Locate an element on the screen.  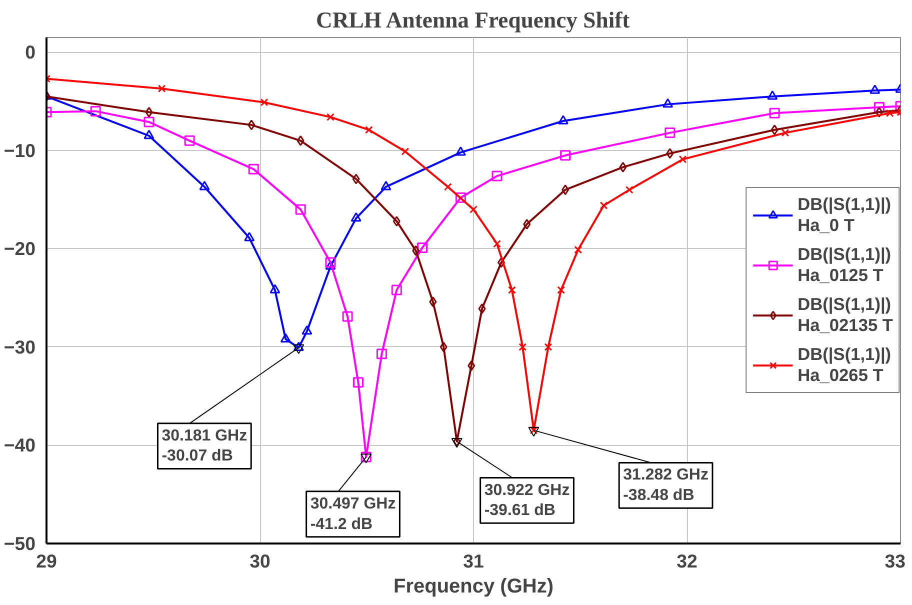
annotation: 30.497 GHz -41.2 dB is located at coordinates (353, 514).